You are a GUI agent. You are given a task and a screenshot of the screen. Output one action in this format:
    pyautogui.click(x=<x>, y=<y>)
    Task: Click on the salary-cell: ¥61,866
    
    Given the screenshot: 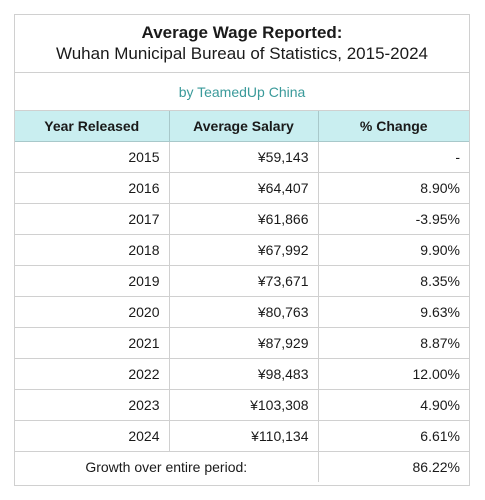 What is the action you would take?
    pyautogui.click(x=243, y=219)
    